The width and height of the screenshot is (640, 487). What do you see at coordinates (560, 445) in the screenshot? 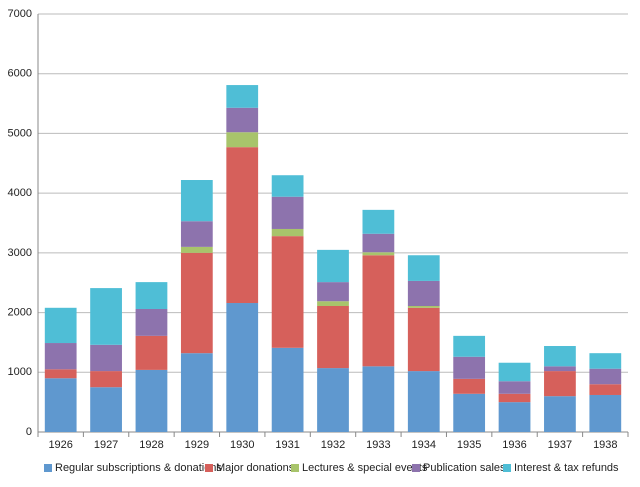
I see `x-tick-label: 1937` at bounding box center [560, 445].